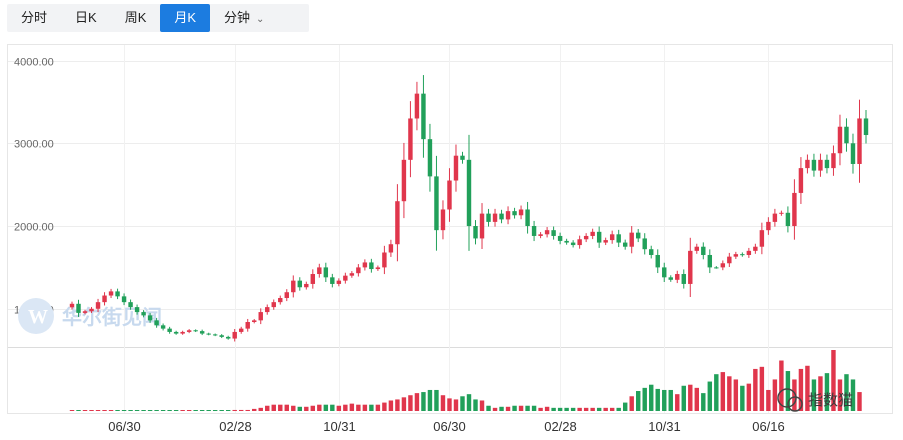  I want to click on brand-watermark-logo, so click(36, 316).